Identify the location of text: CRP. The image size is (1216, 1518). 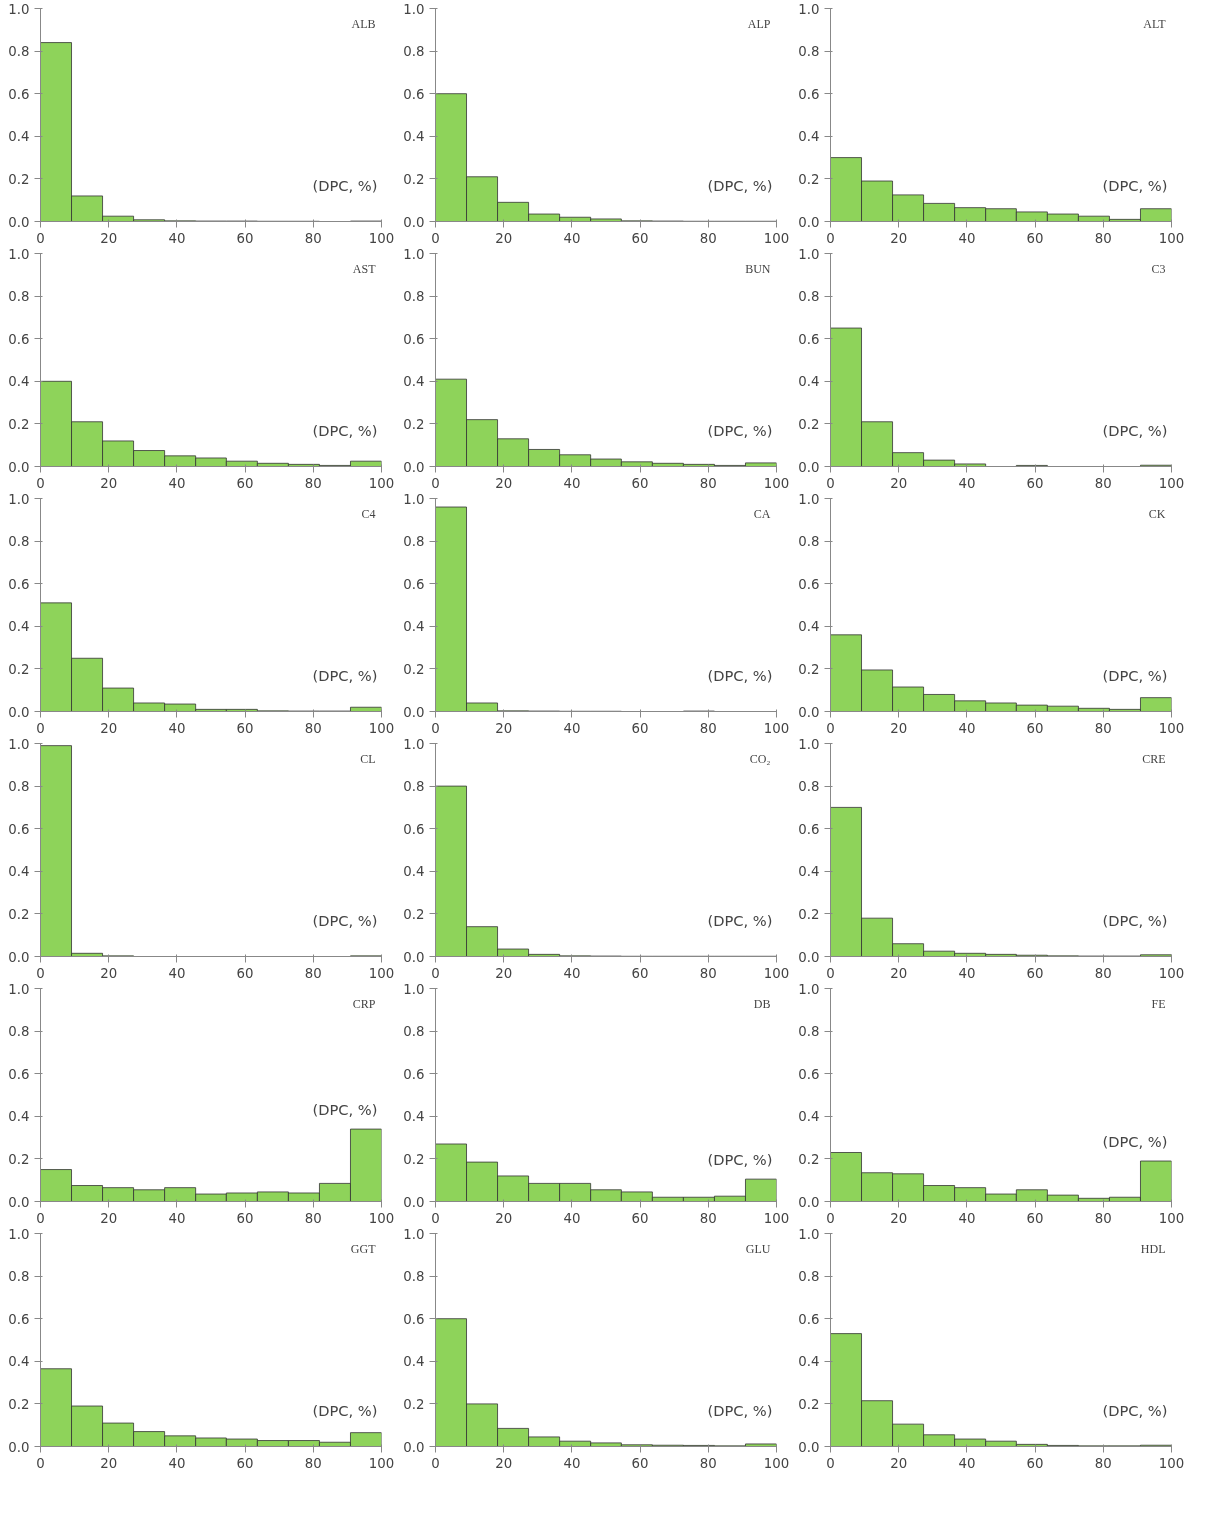
(364, 1003).